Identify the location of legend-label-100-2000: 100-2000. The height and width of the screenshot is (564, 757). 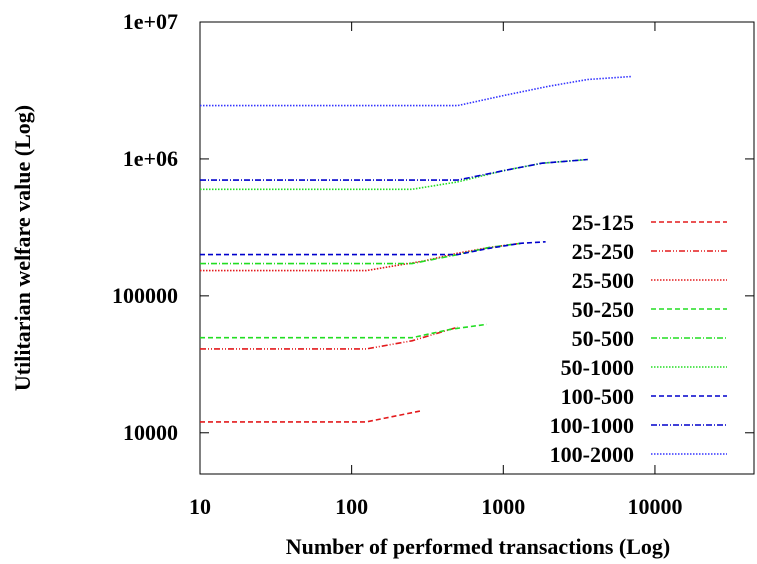
(592, 454).